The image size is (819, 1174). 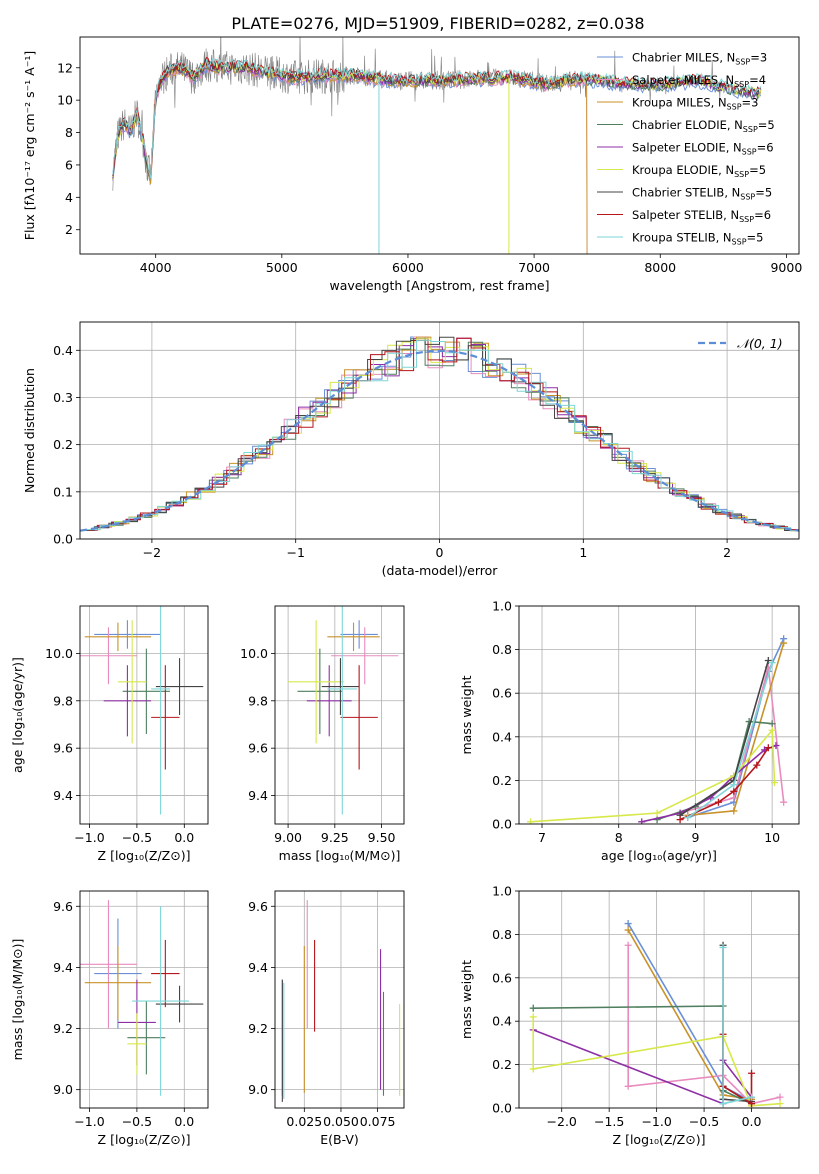 I want to click on x-tick-label: 9000, so click(x=786, y=267).